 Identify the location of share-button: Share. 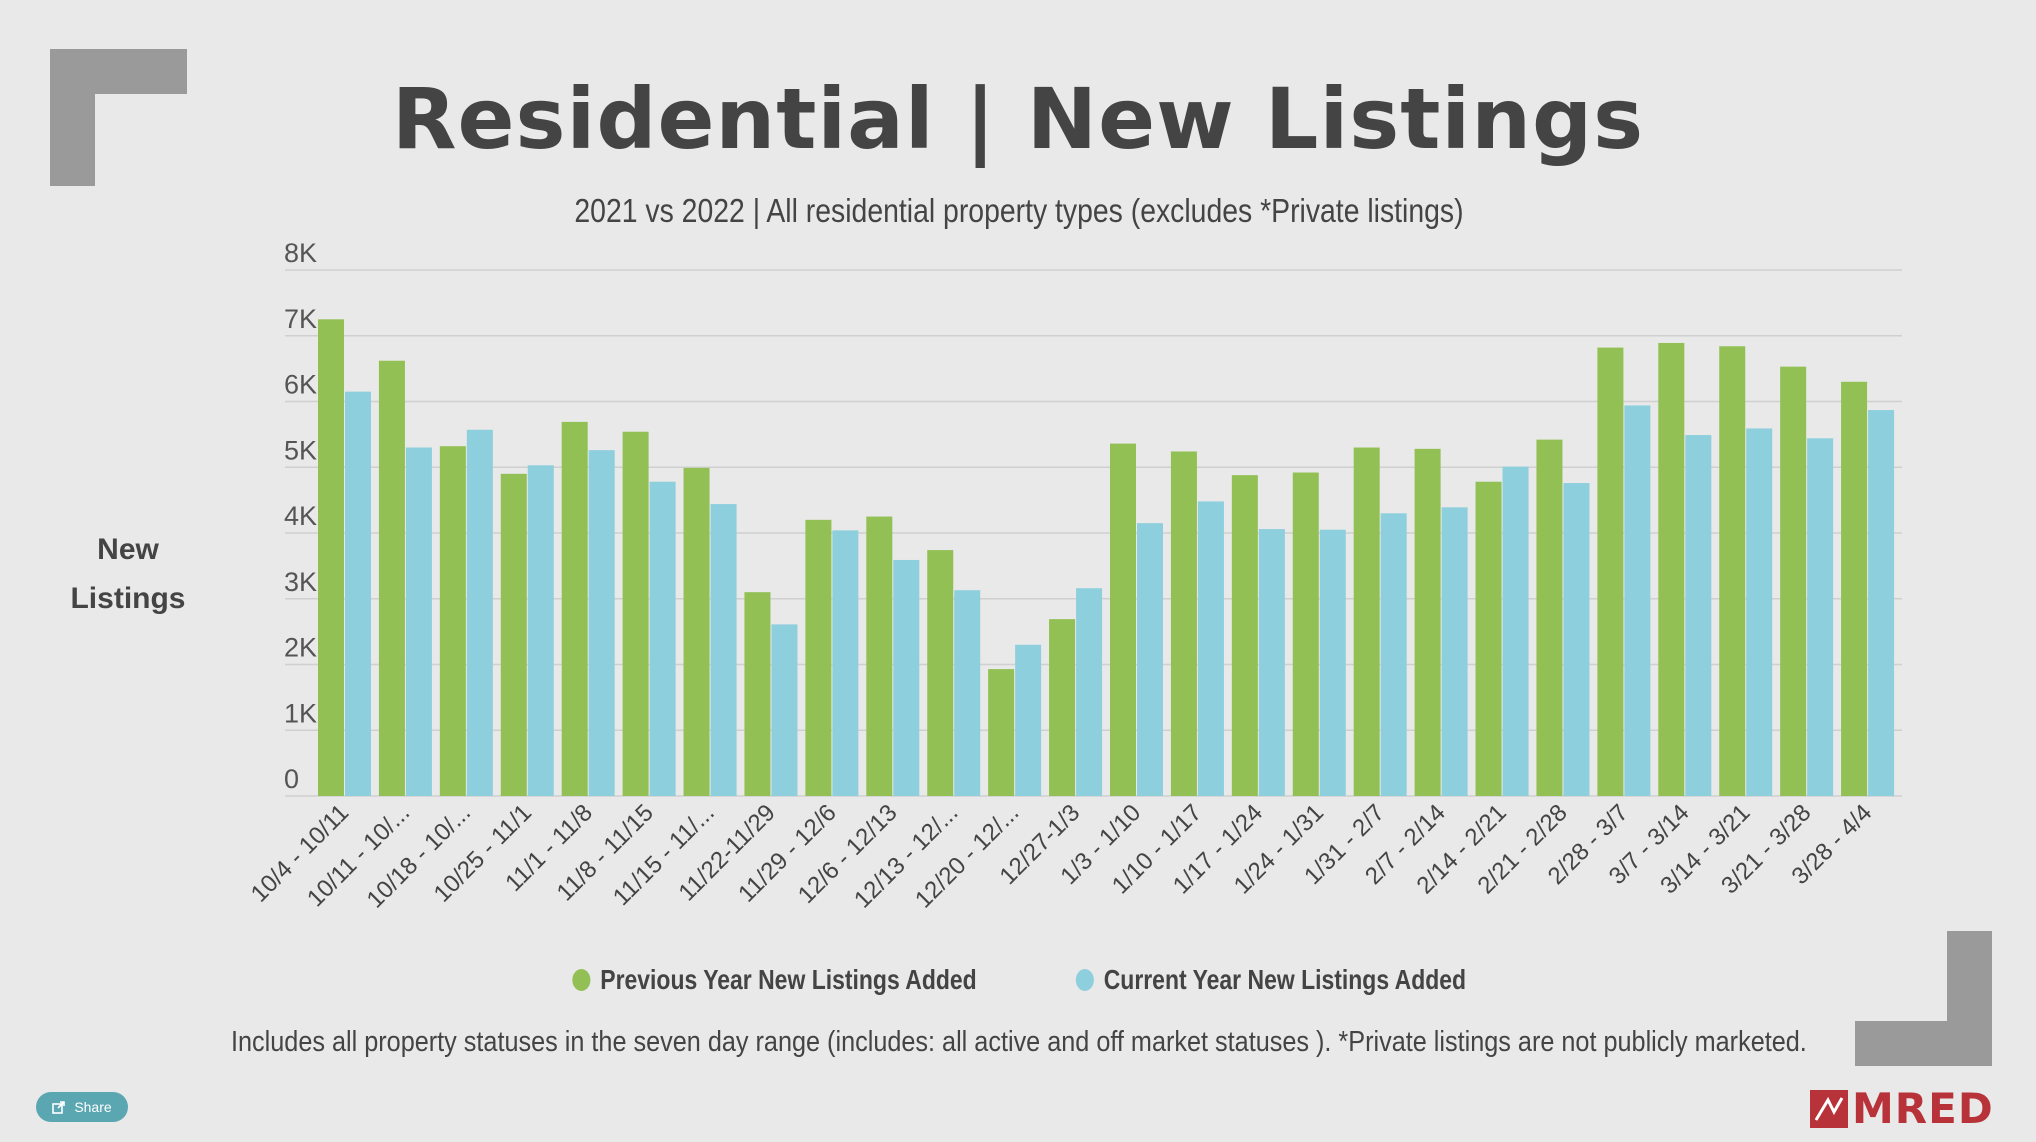
(82, 1107).